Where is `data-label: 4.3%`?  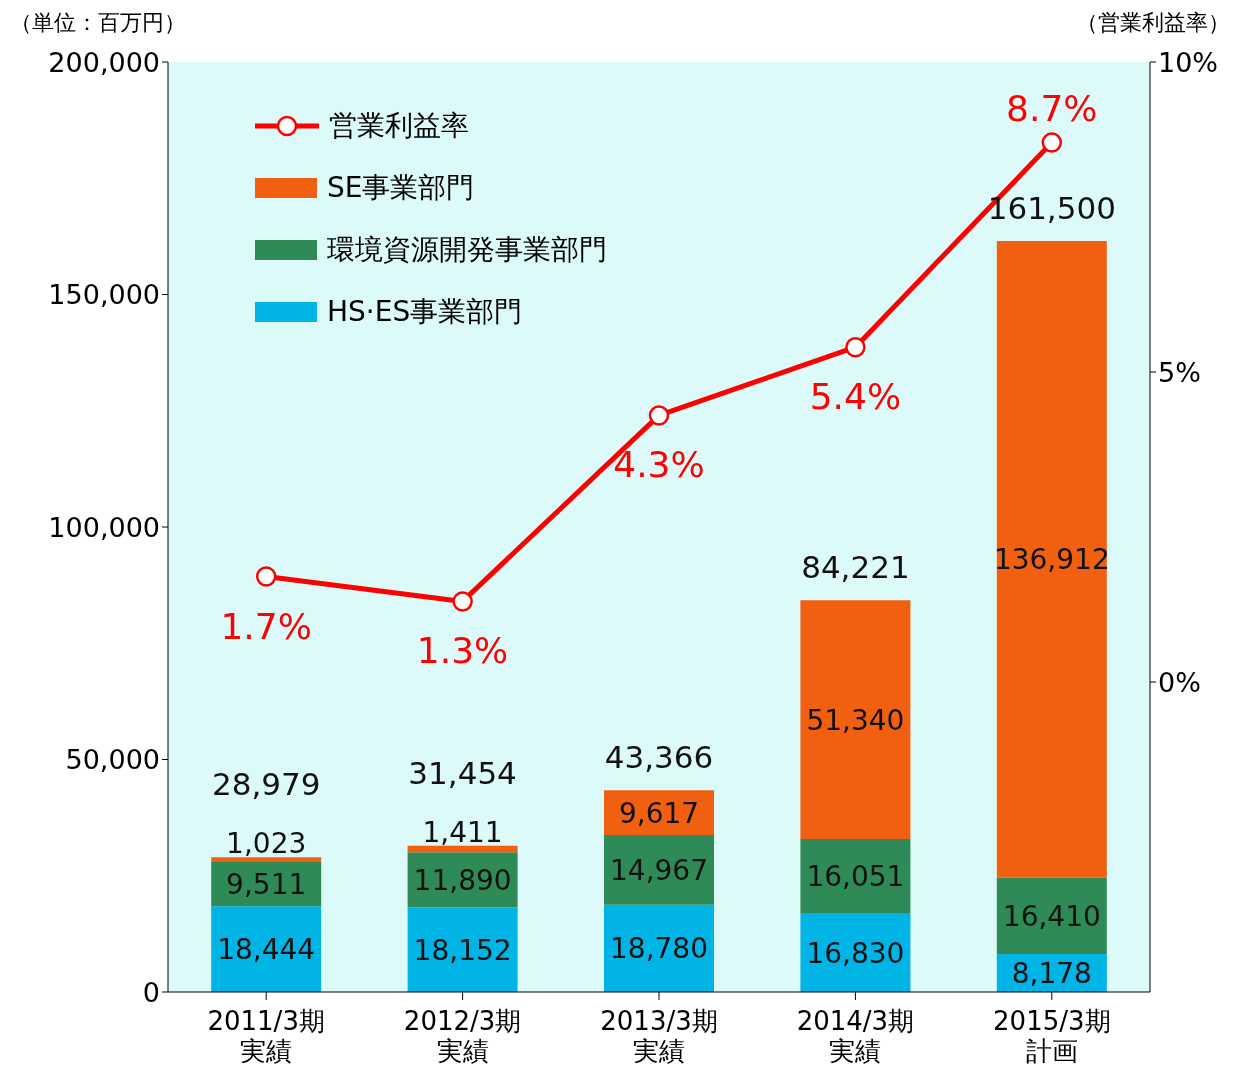
data-label: 4.3% is located at coordinates (659, 465).